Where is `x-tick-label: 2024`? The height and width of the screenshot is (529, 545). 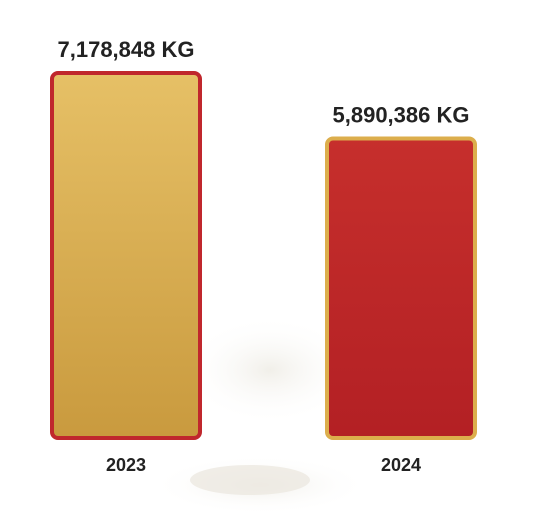
x-tick-label: 2024 is located at coordinates (401, 465).